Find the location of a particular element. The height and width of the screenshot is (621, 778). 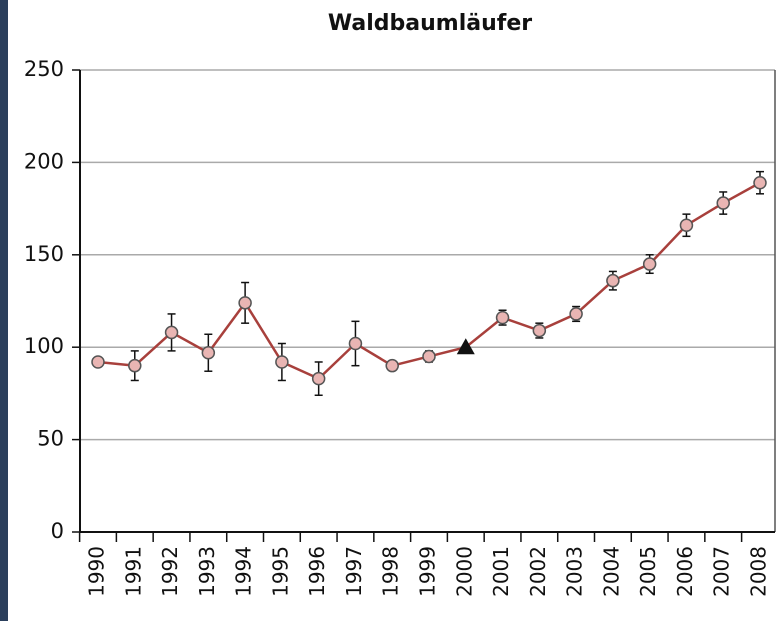

y-tick-label: 200 is located at coordinates (44, 161).